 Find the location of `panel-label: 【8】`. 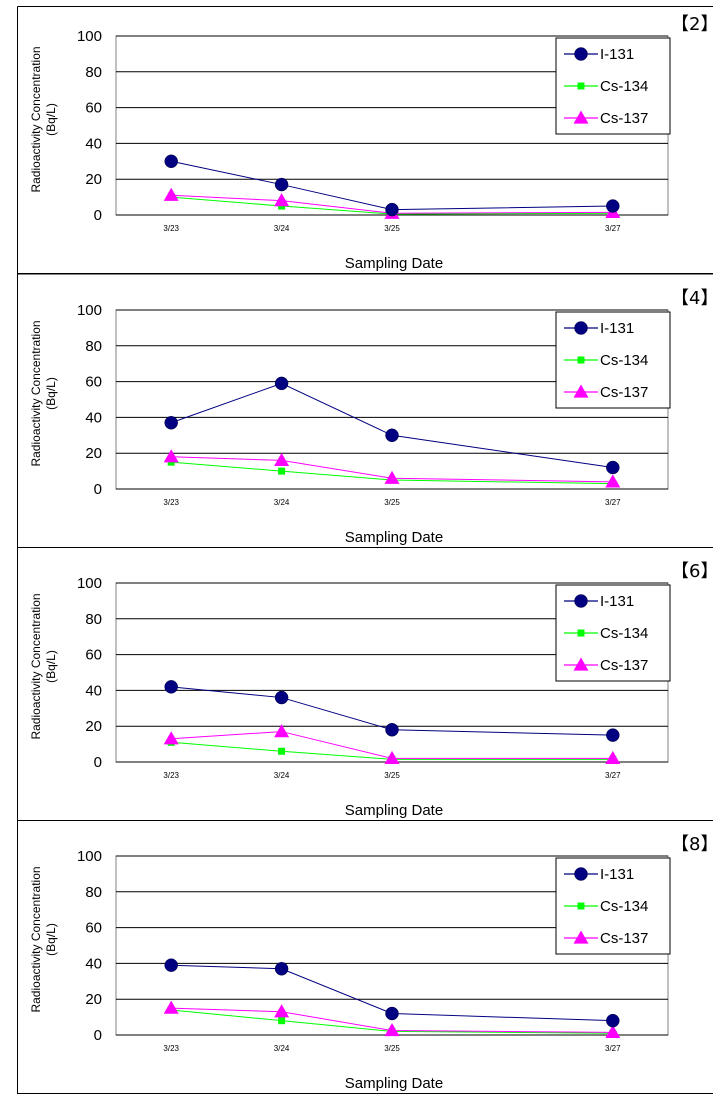

panel-label: 【8】 is located at coordinates (692, 844).